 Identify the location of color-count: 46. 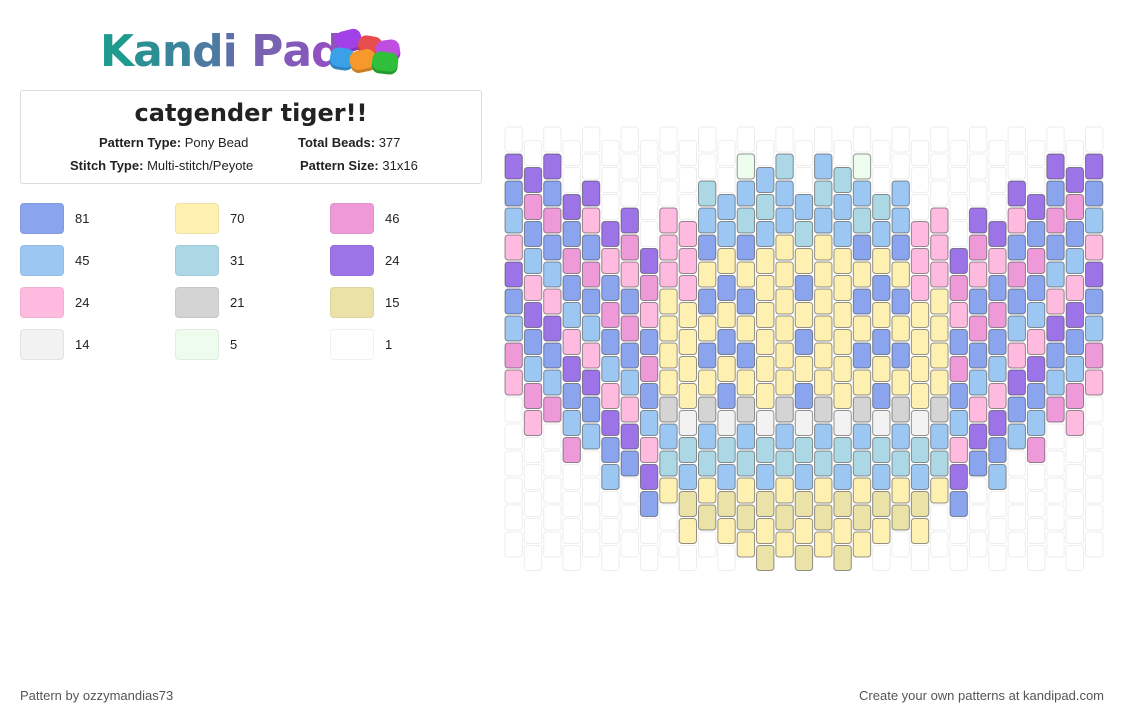
(392, 218).